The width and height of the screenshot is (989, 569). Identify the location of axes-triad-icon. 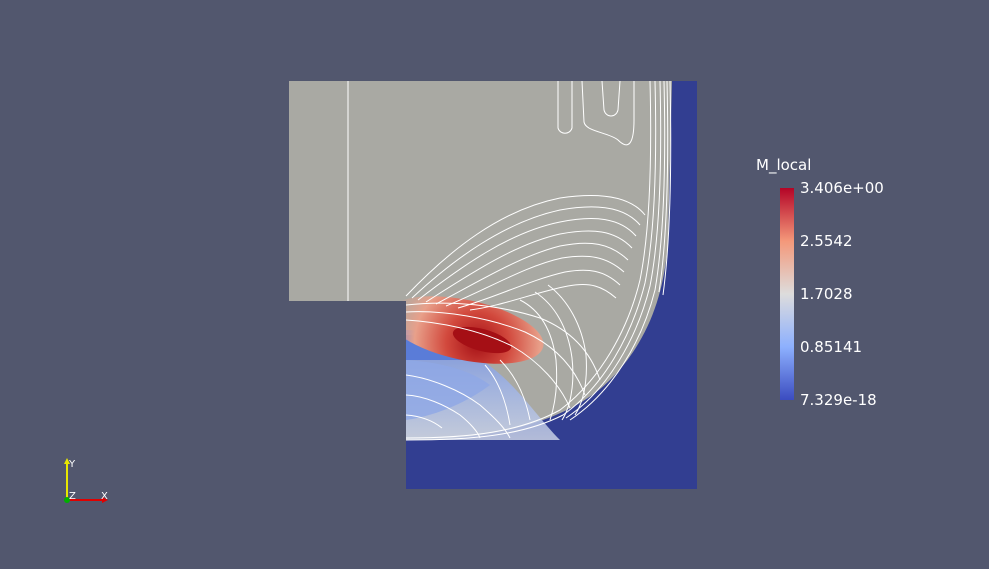
(90, 485).